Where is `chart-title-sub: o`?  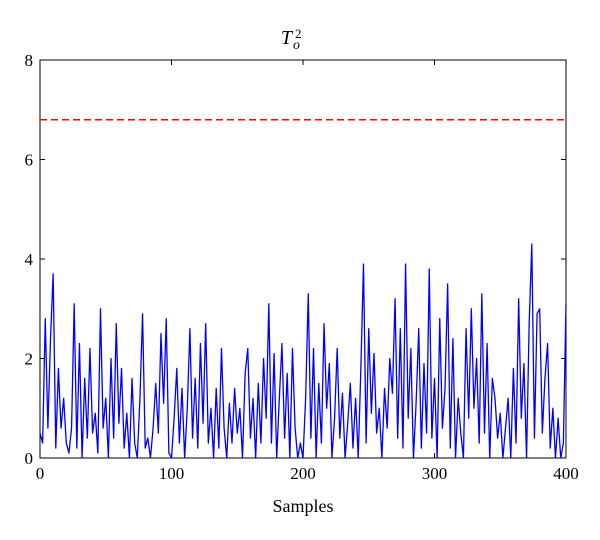
chart-title-sub: o is located at coordinates (296, 45).